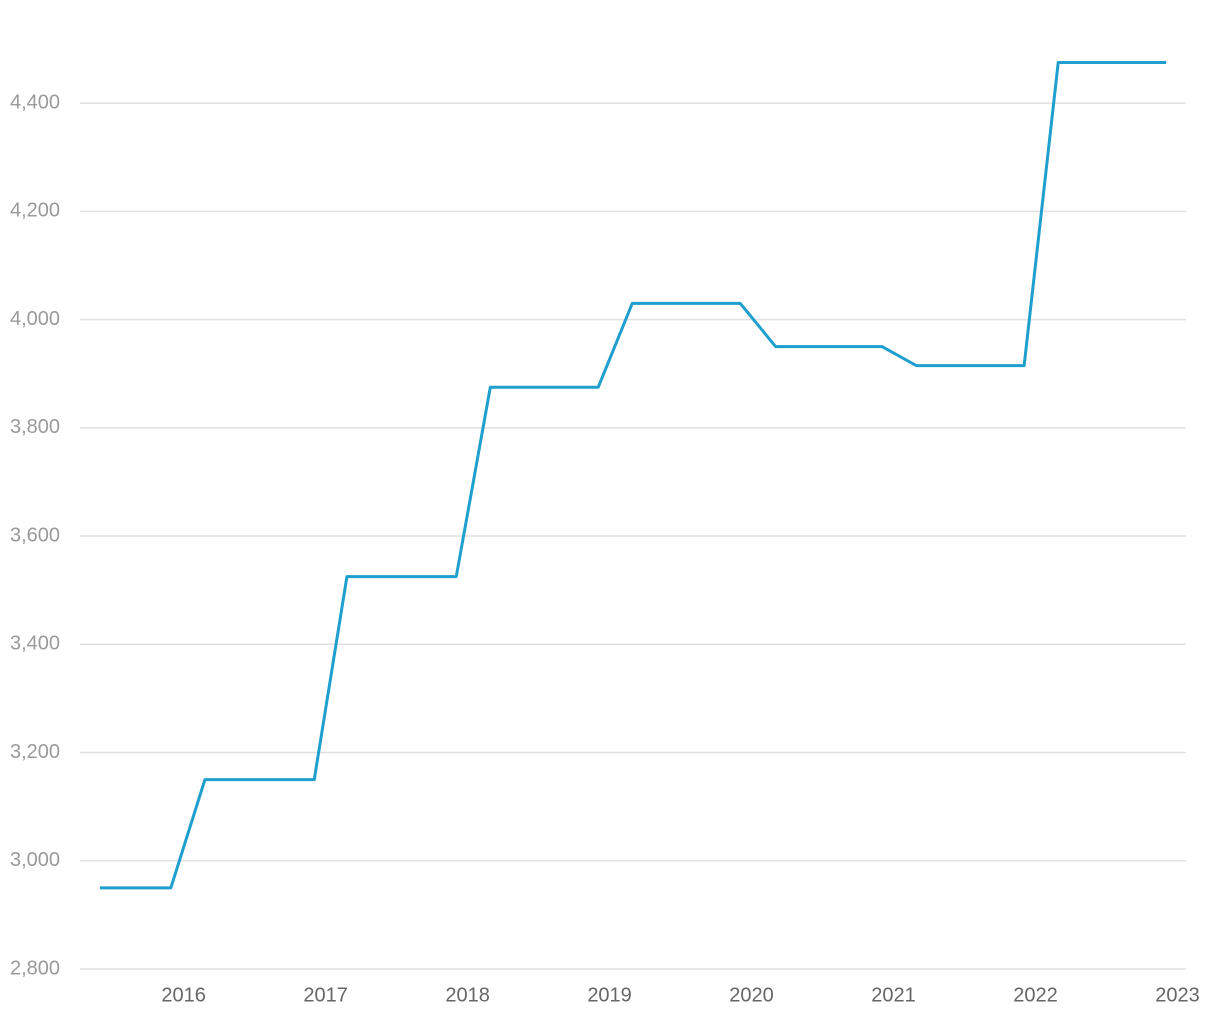 The width and height of the screenshot is (1220, 1020). Describe the element at coordinates (183, 995) in the screenshot. I see `x-tick-label: 2016` at that location.